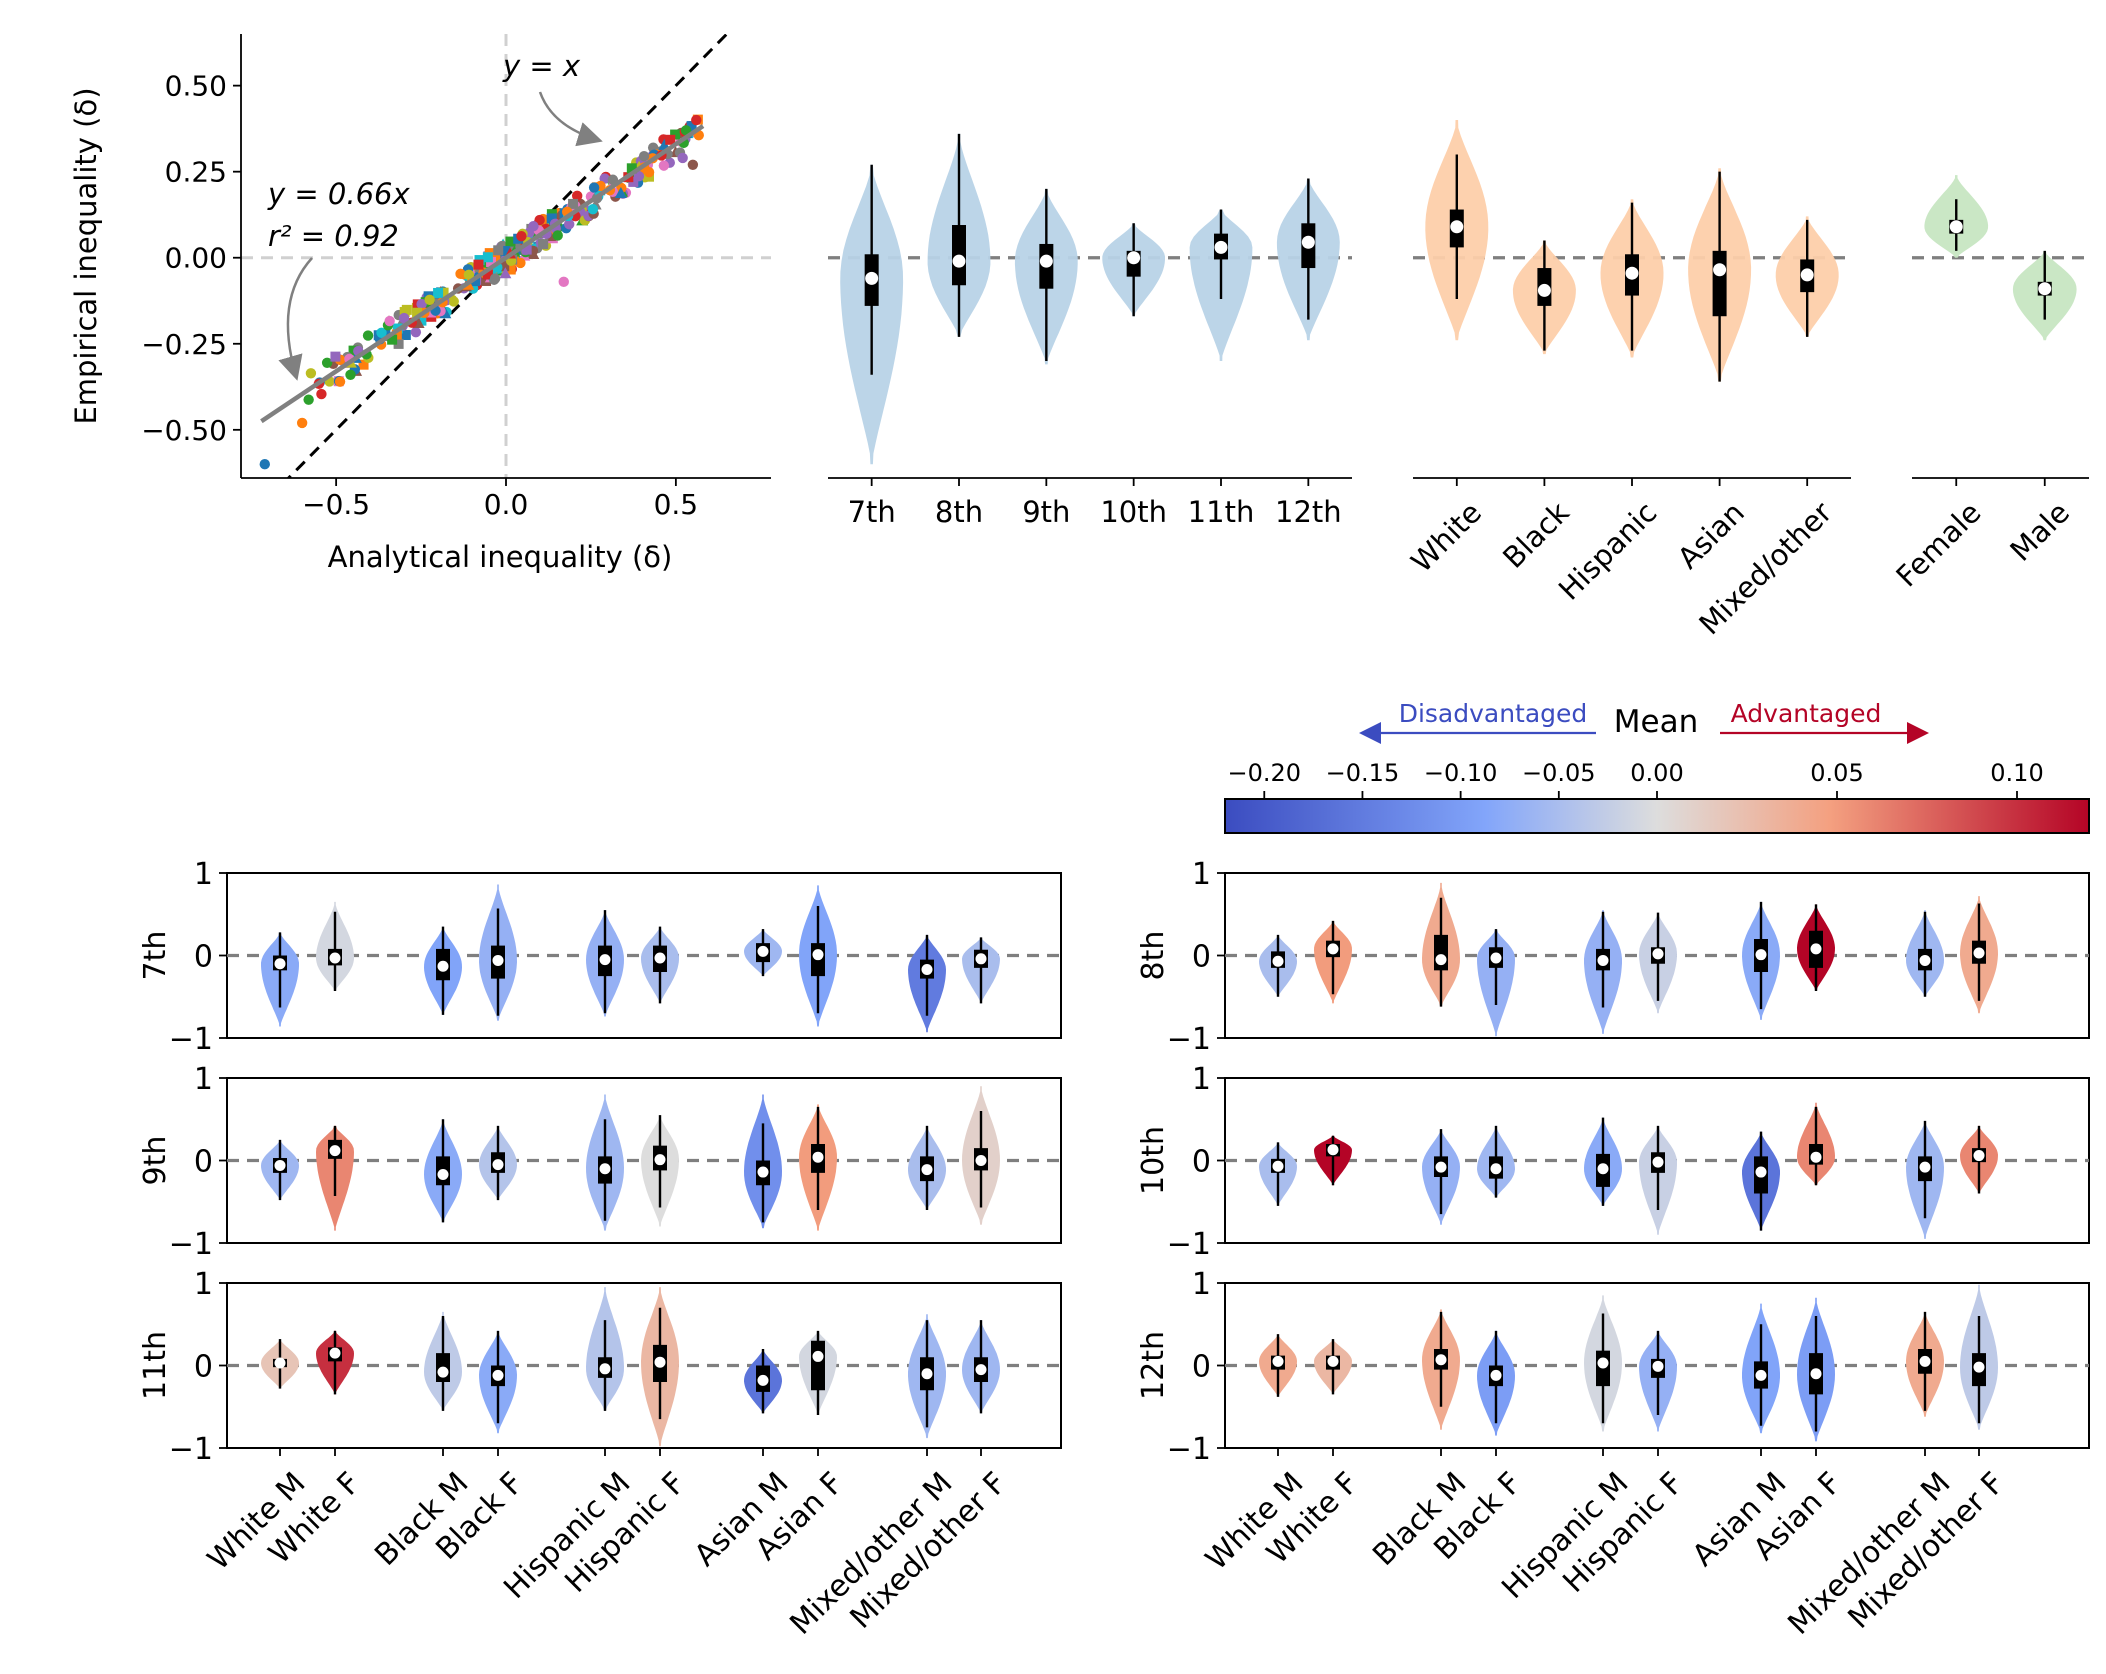 This screenshot has height=1674, width=2106. I want to click on identity-annotation: y = x, so click(541, 66).